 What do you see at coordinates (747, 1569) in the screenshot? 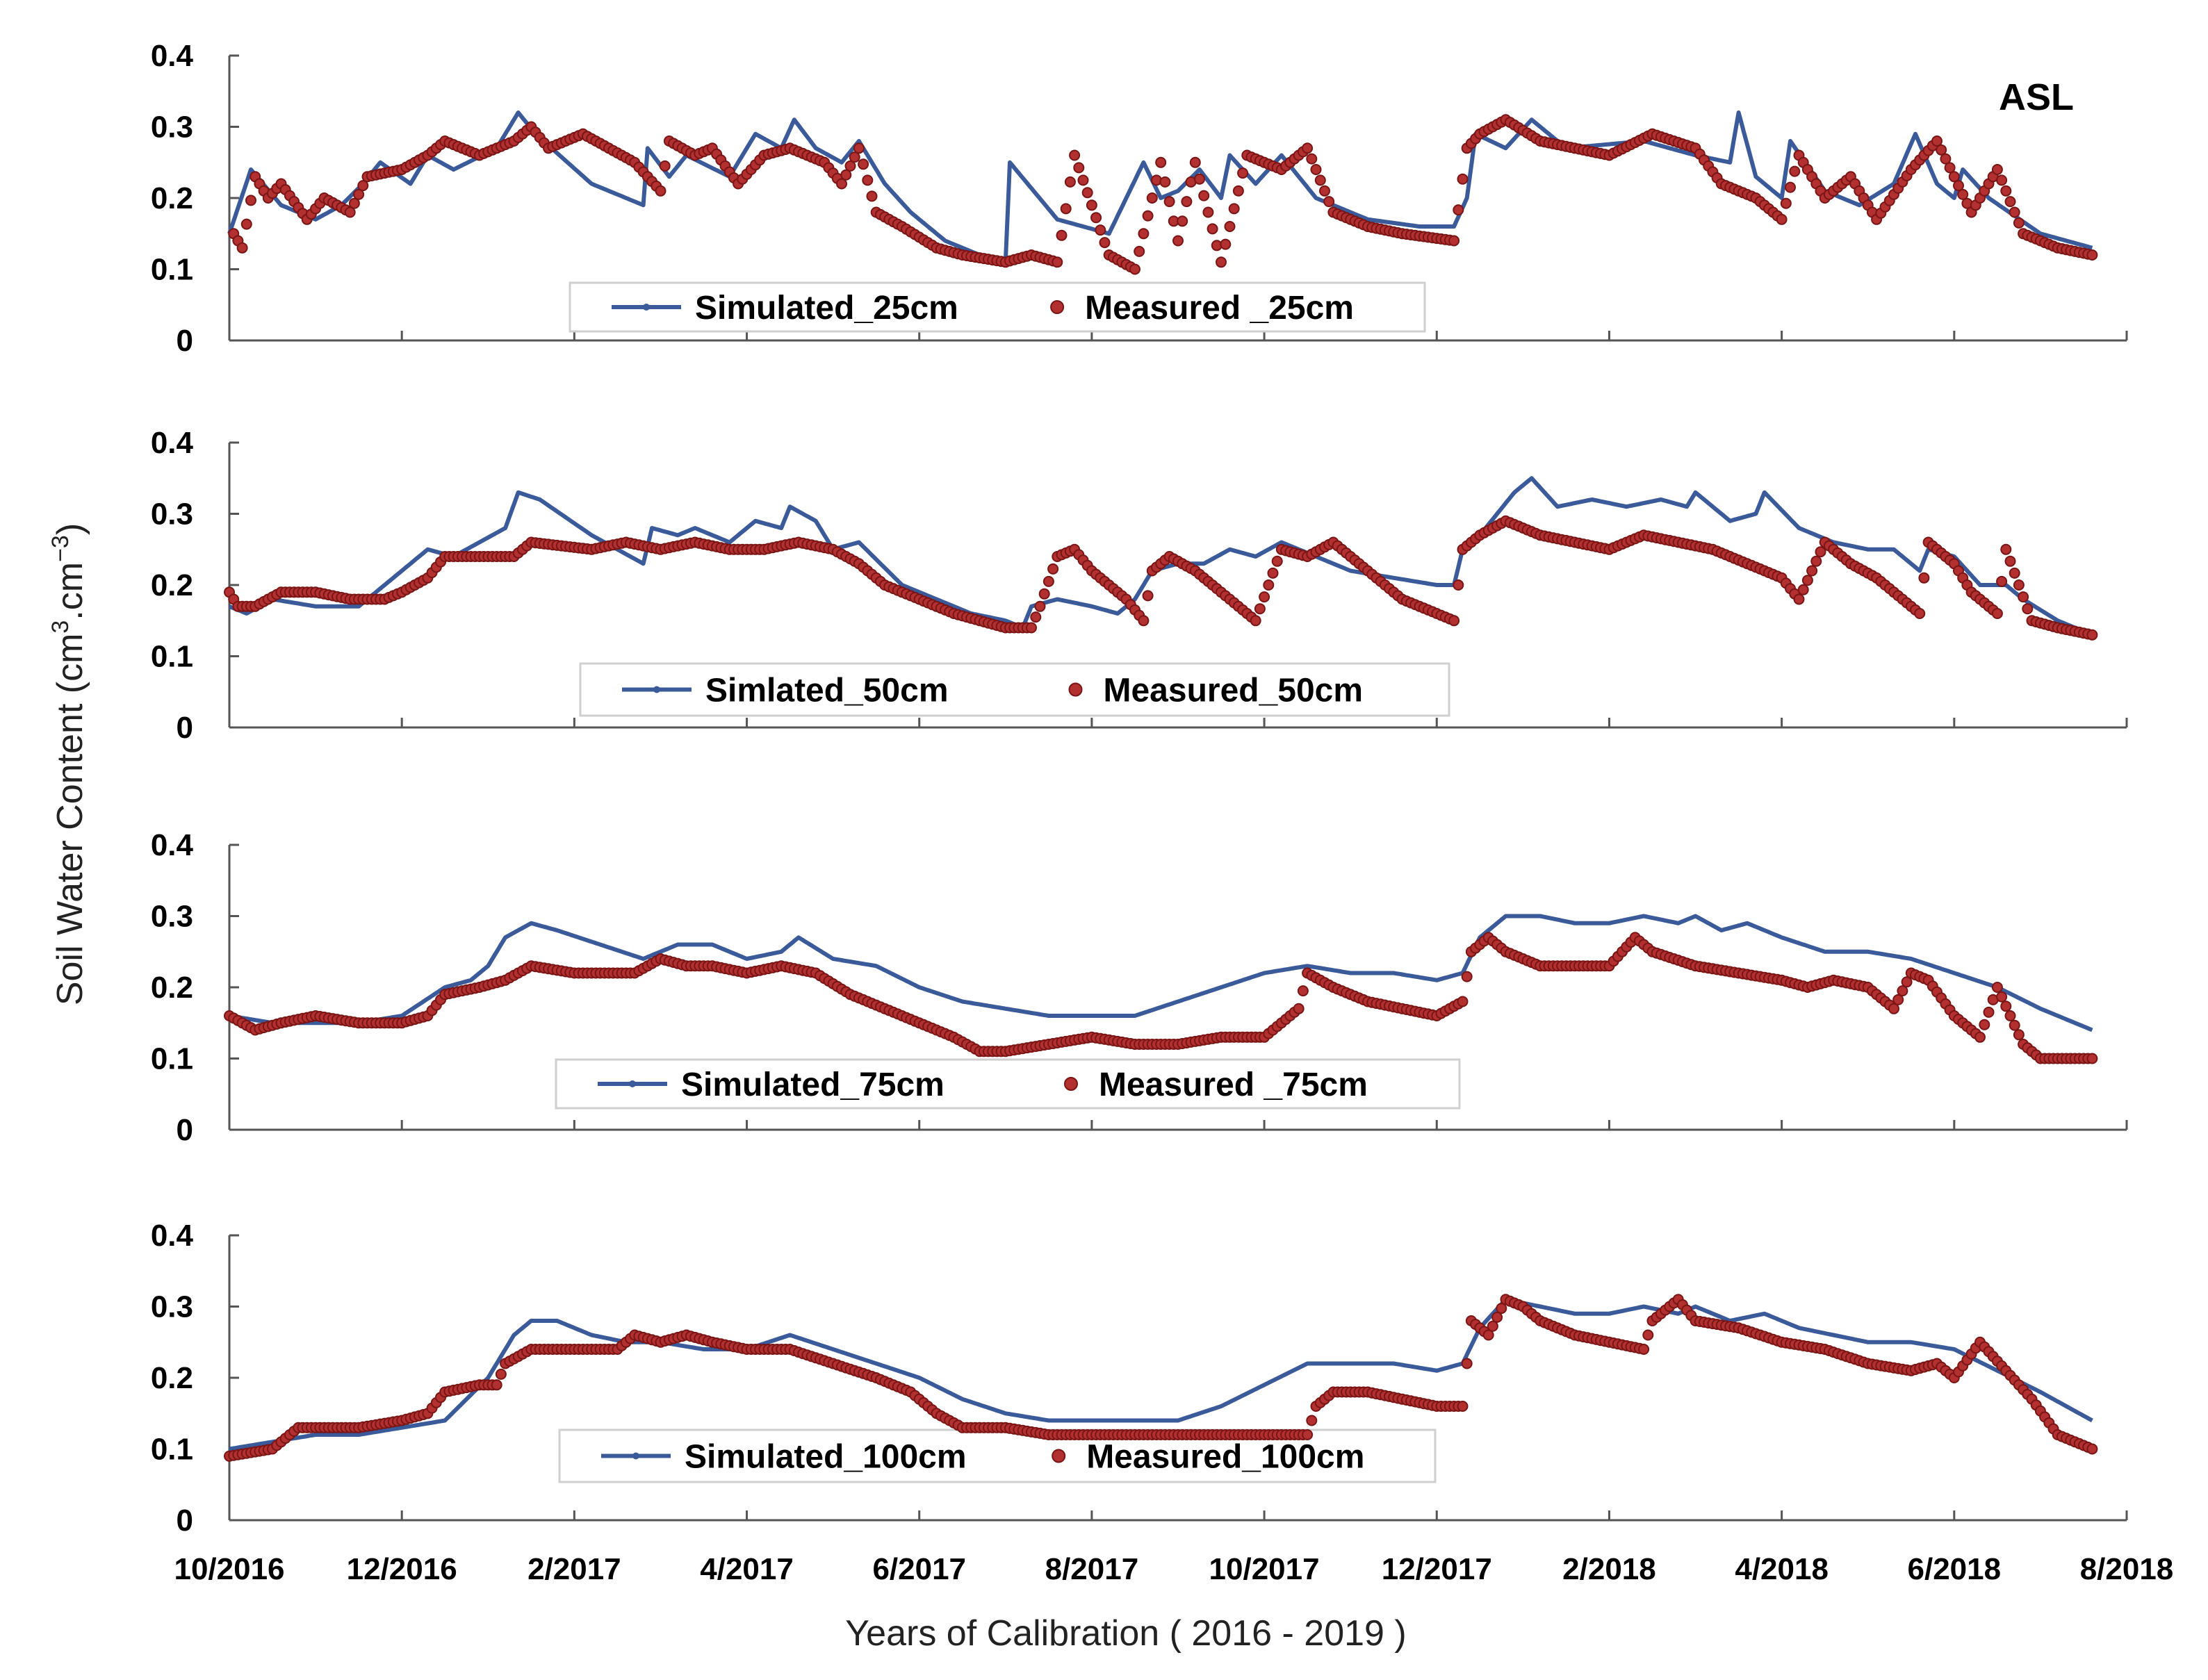
I see `x-tick-label: 4/2017` at bounding box center [747, 1569].